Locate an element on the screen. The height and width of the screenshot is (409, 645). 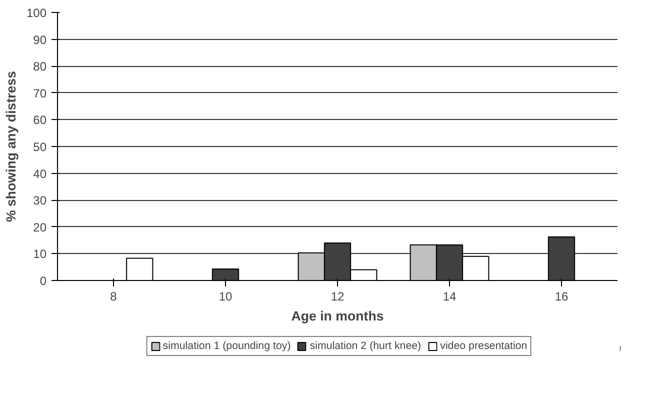
legend-label: video presentation is located at coordinates (484, 346).